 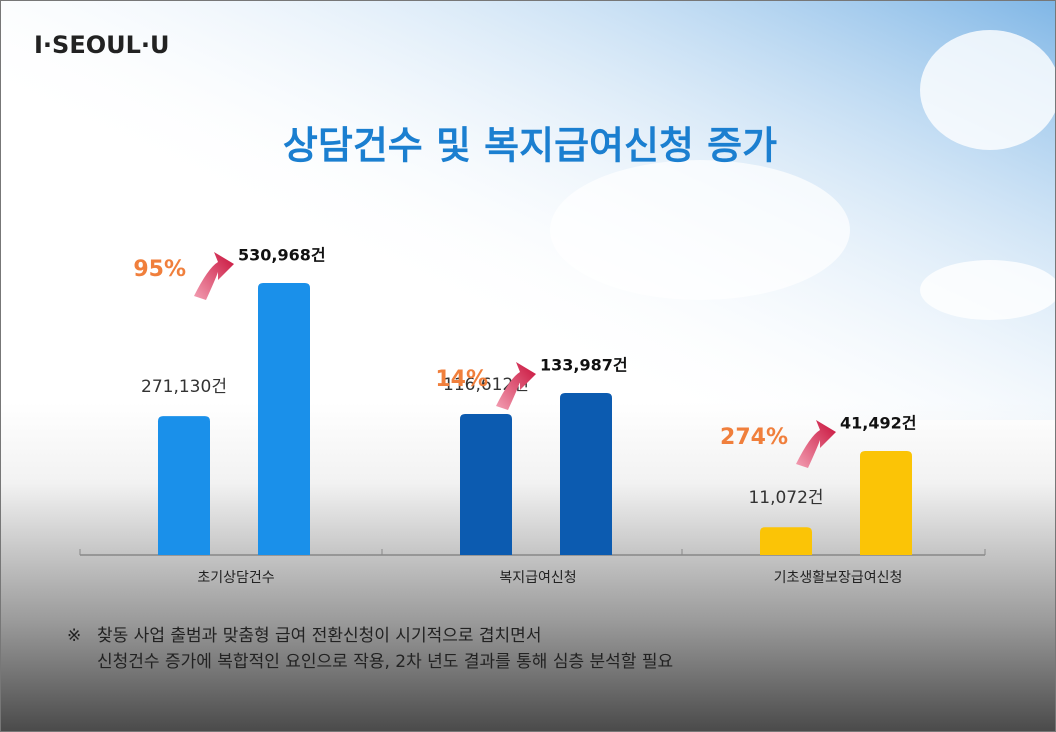 I want to click on value-label: 271,130건, so click(x=184, y=387).